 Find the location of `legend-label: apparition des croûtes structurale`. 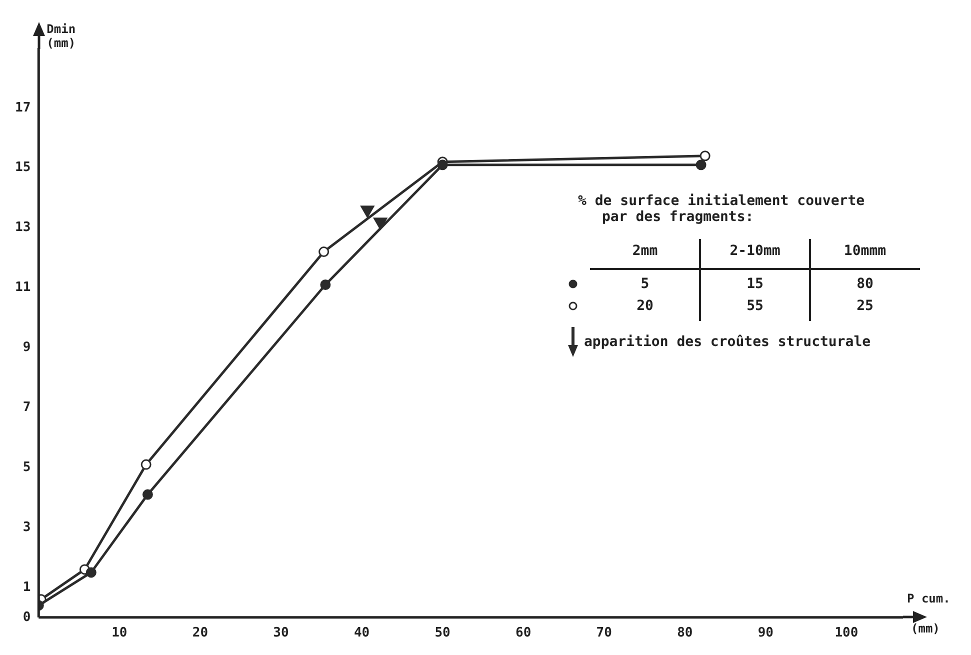

legend-label: apparition des croûtes structurale is located at coordinates (727, 342).